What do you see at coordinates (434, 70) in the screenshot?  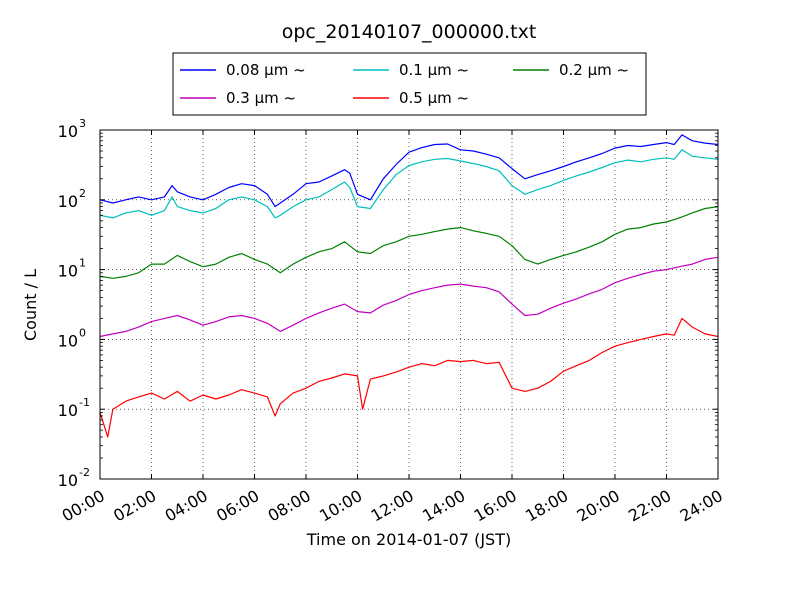 I see `legend-label-1: 0.1 μm ~` at bounding box center [434, 70].